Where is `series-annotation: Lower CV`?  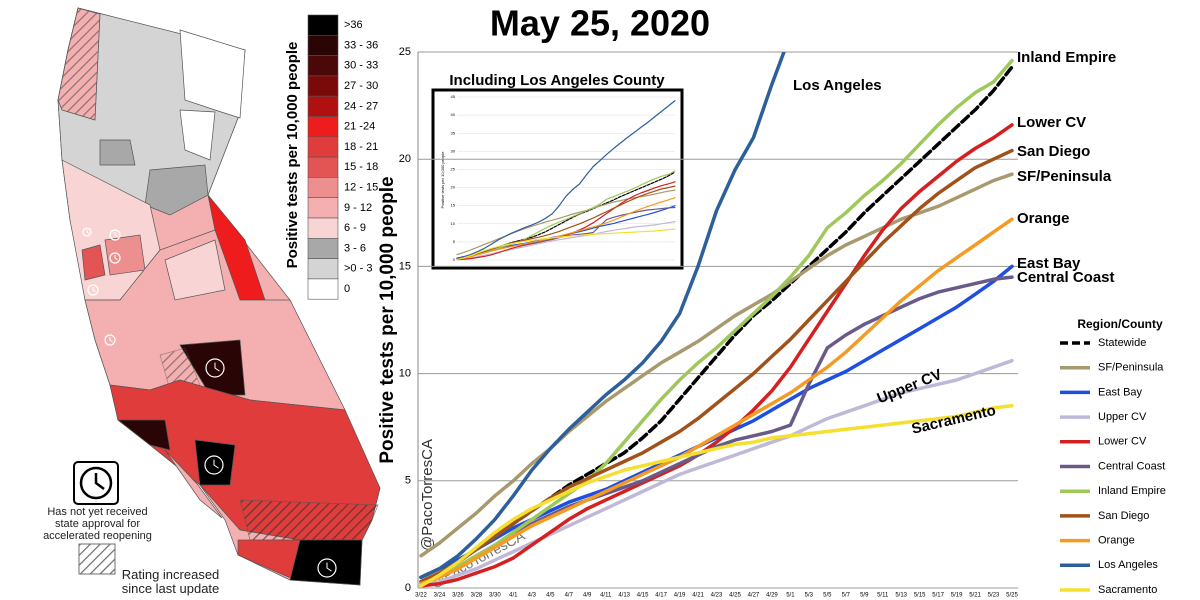 series-annotation: Lower CV is located at coordinates (1051, 122).